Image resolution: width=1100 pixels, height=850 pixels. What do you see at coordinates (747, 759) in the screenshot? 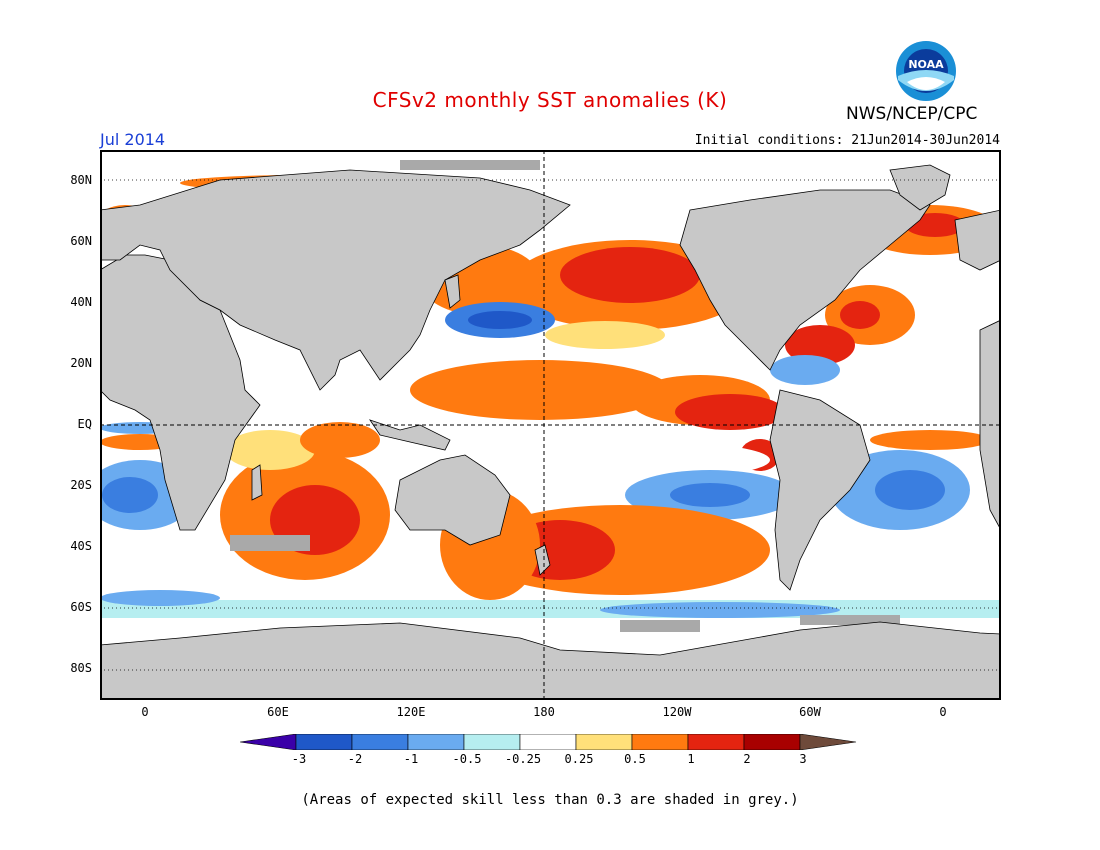
I see `colorbar-label: 2` at bounding box center [747, 759].